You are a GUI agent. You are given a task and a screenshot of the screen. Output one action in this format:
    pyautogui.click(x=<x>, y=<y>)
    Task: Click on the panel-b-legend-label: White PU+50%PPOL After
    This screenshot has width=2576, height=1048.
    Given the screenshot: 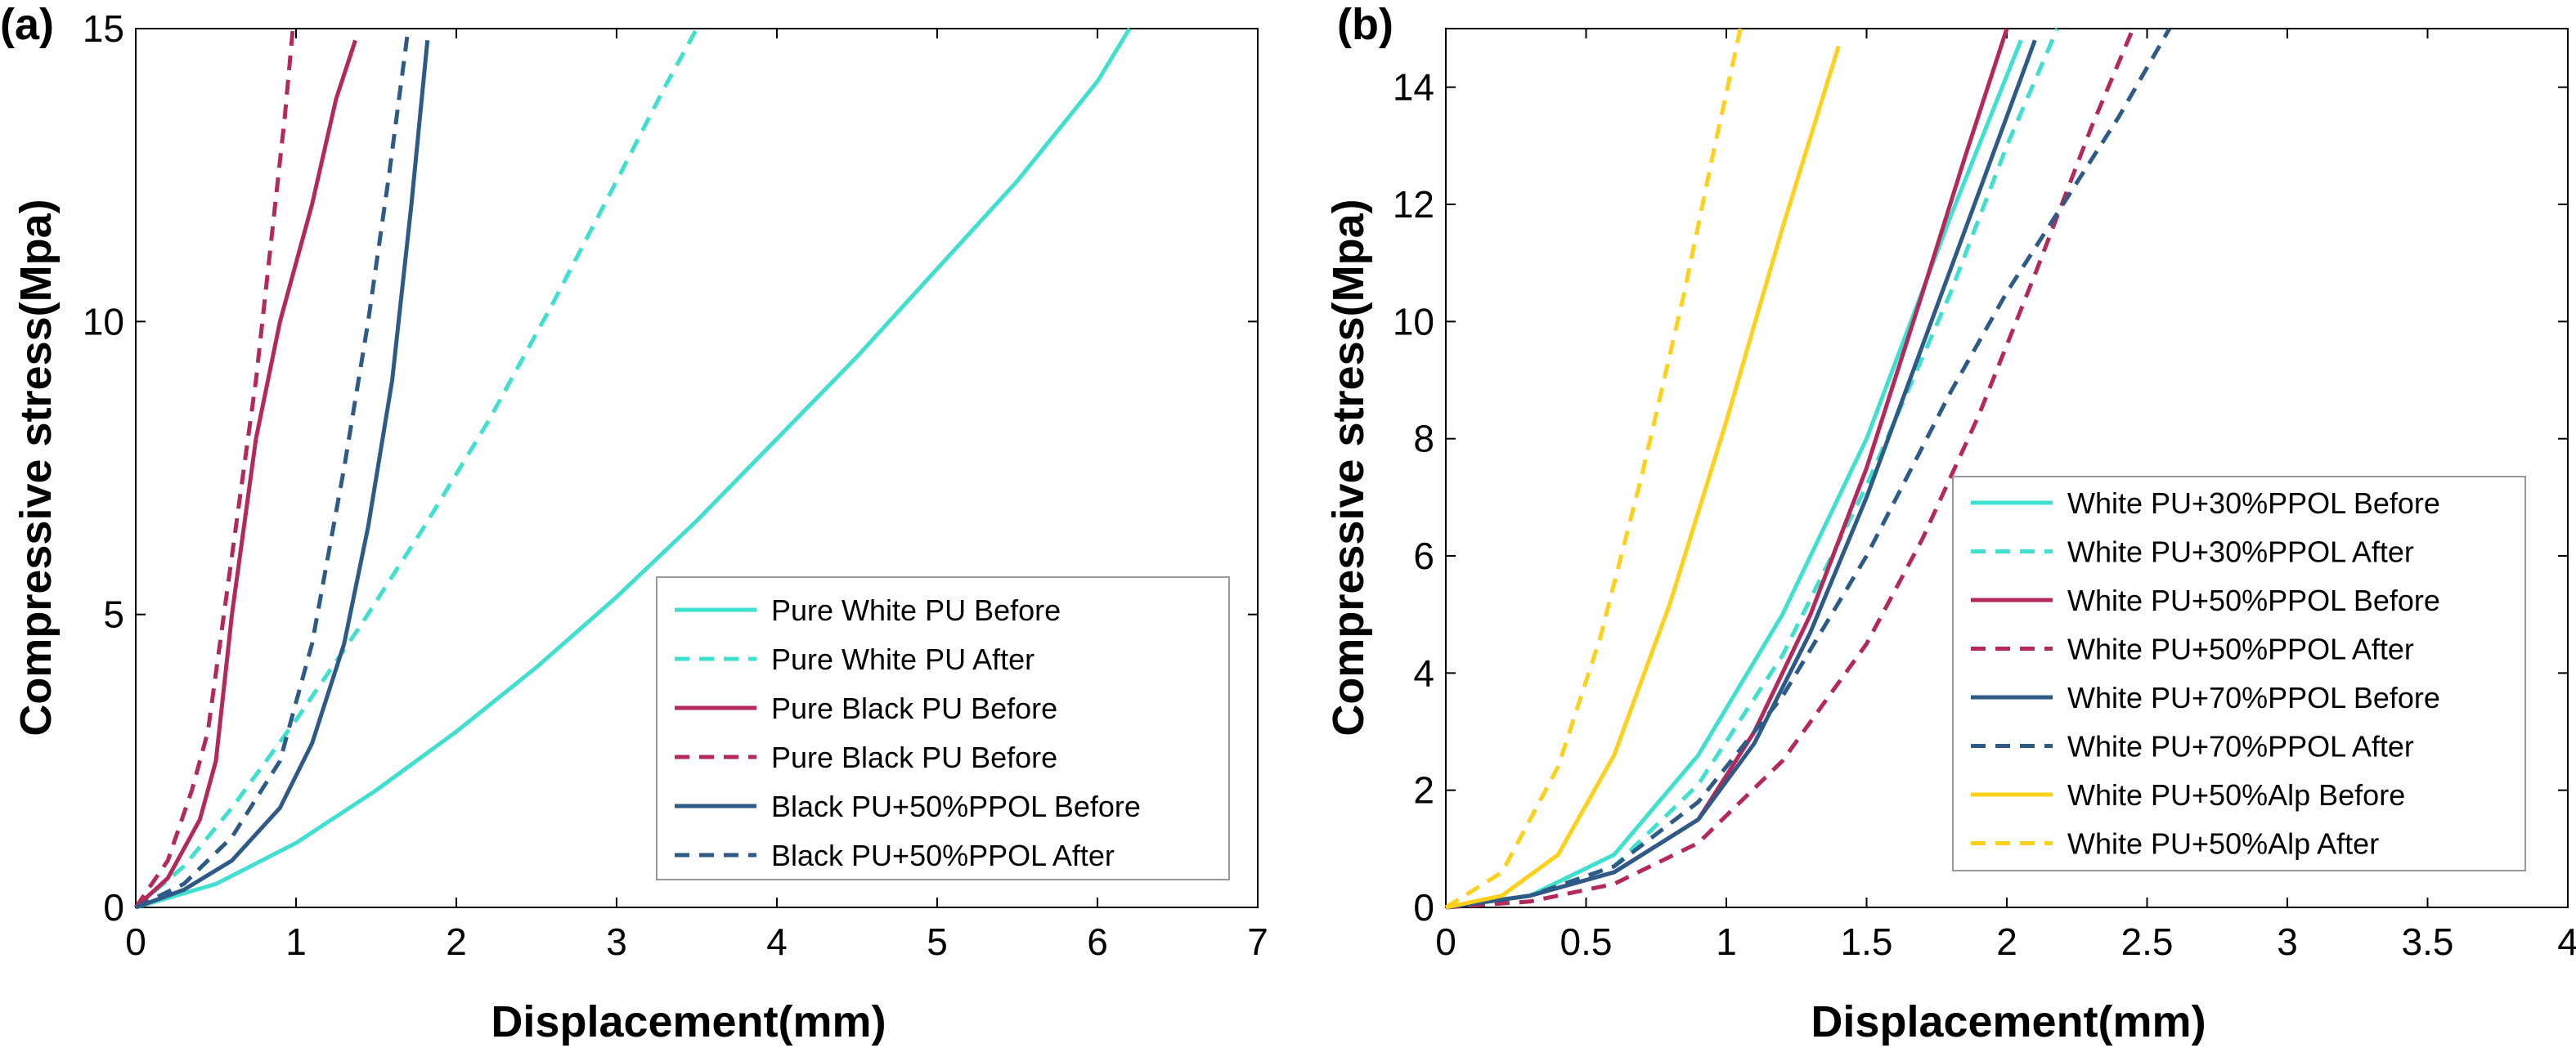 What is the action you would take?
    pyautogui.click(x=2240, y=649)
    